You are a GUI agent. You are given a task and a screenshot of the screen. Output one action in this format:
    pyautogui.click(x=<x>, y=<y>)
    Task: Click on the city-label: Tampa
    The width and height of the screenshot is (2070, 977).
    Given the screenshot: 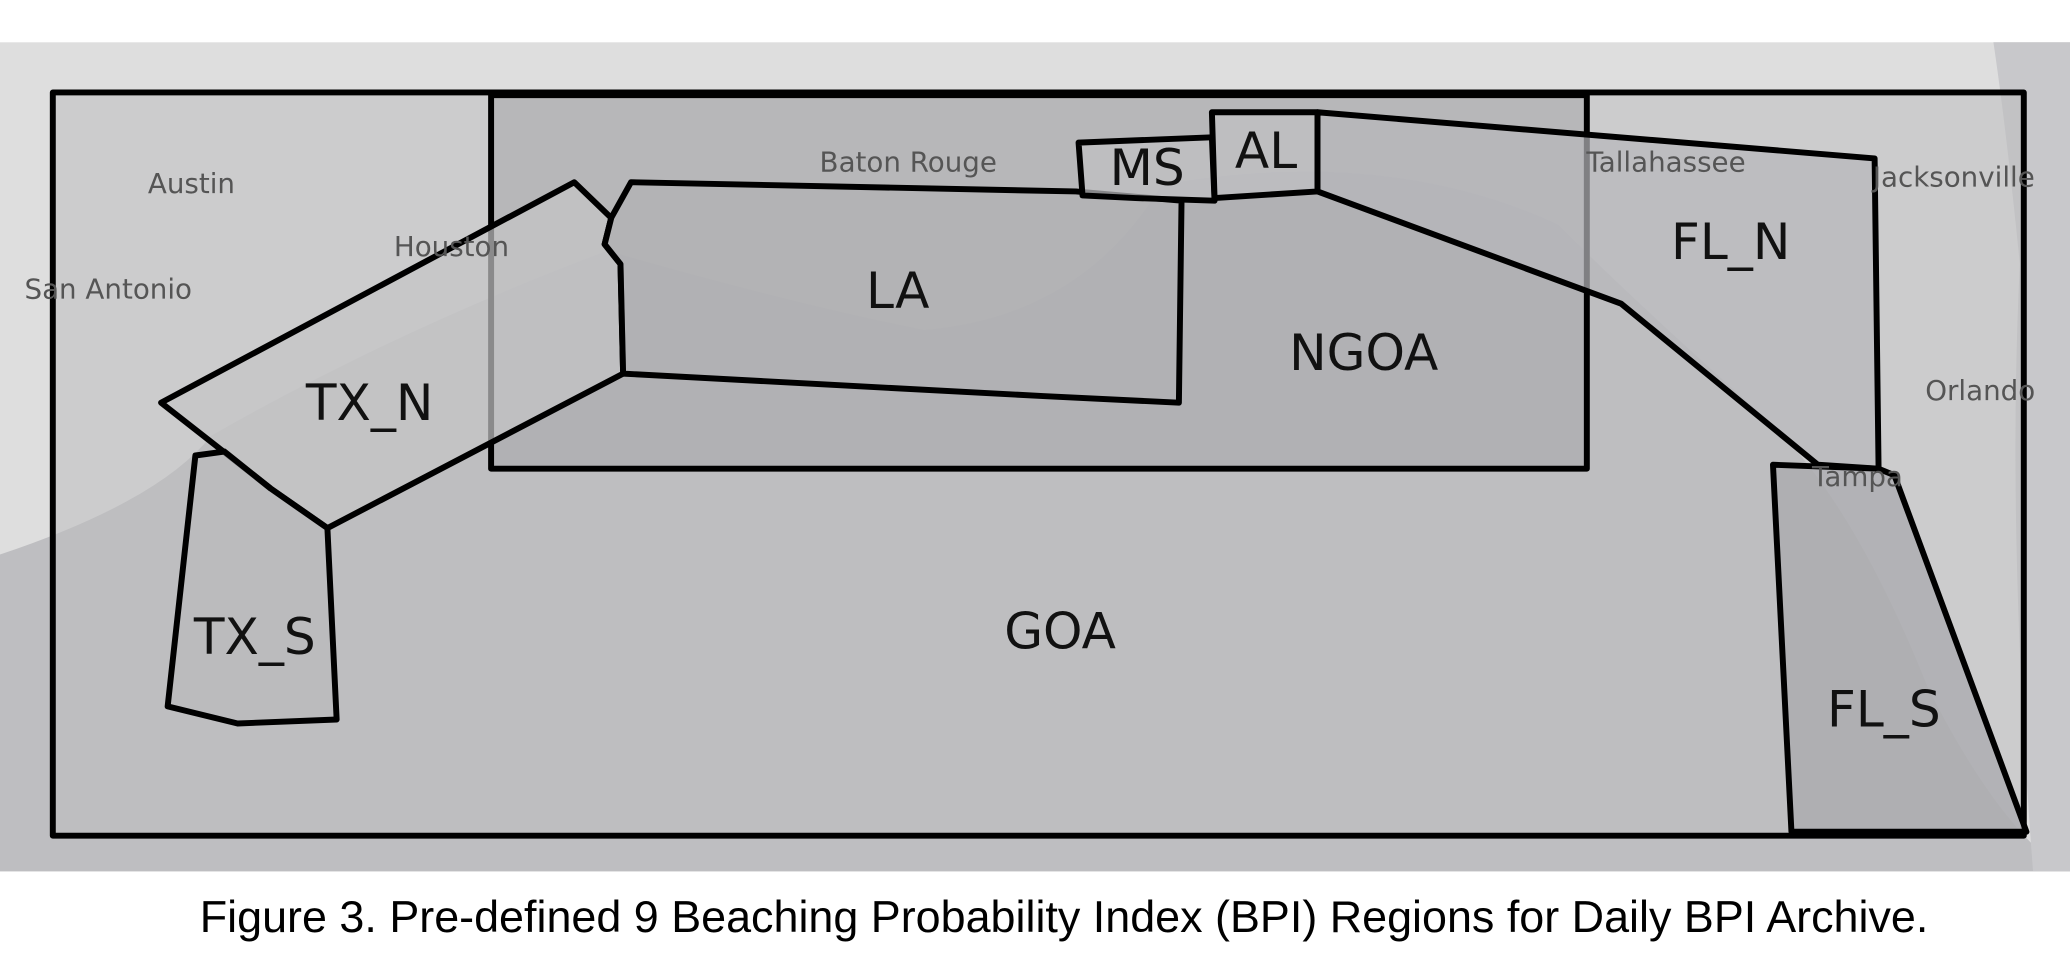 What is the action you would take?
    pyautogui.click(x=1857, y=476)
    